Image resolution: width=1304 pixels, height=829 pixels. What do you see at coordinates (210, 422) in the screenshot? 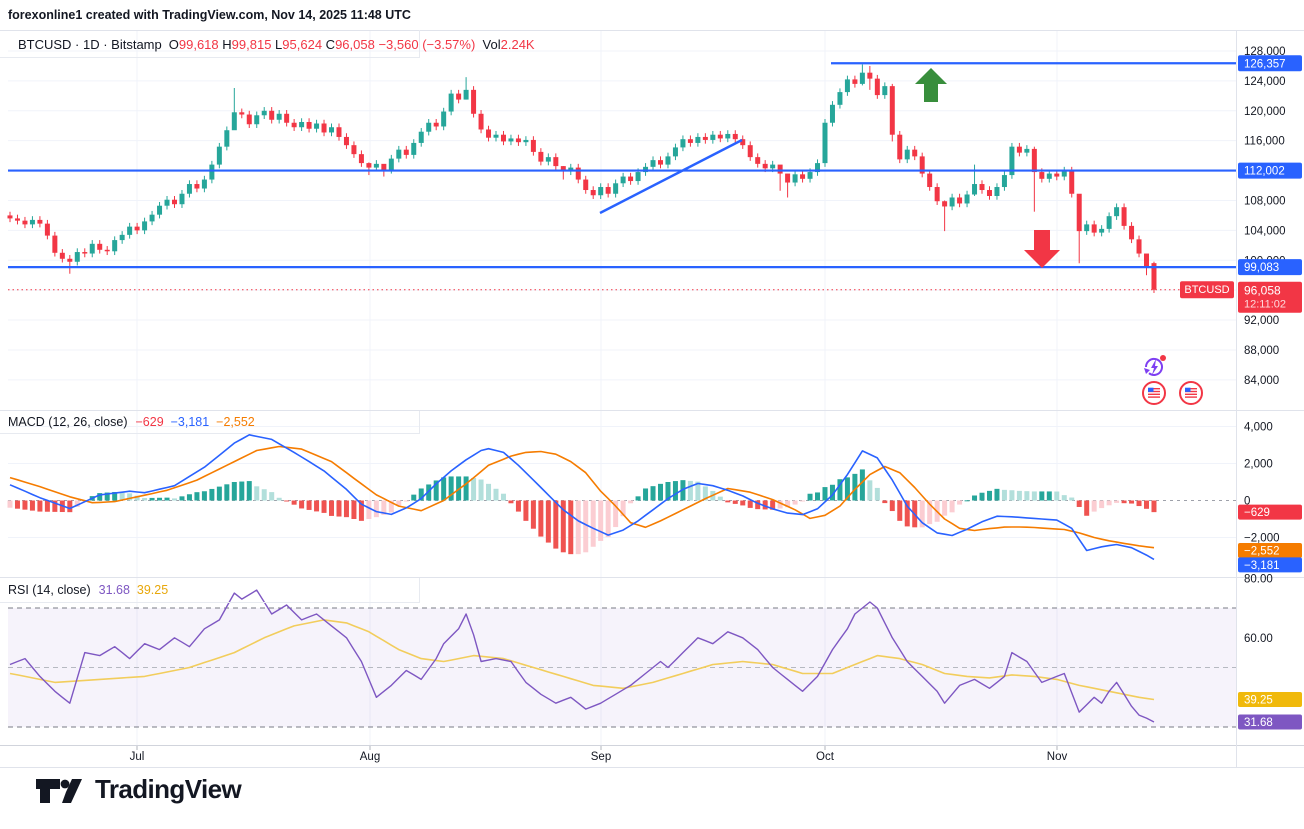
I see `macd-legend-box: MACD (12, 26, close) −629 −3,181 −2,552` at bounding box center [210, 422].